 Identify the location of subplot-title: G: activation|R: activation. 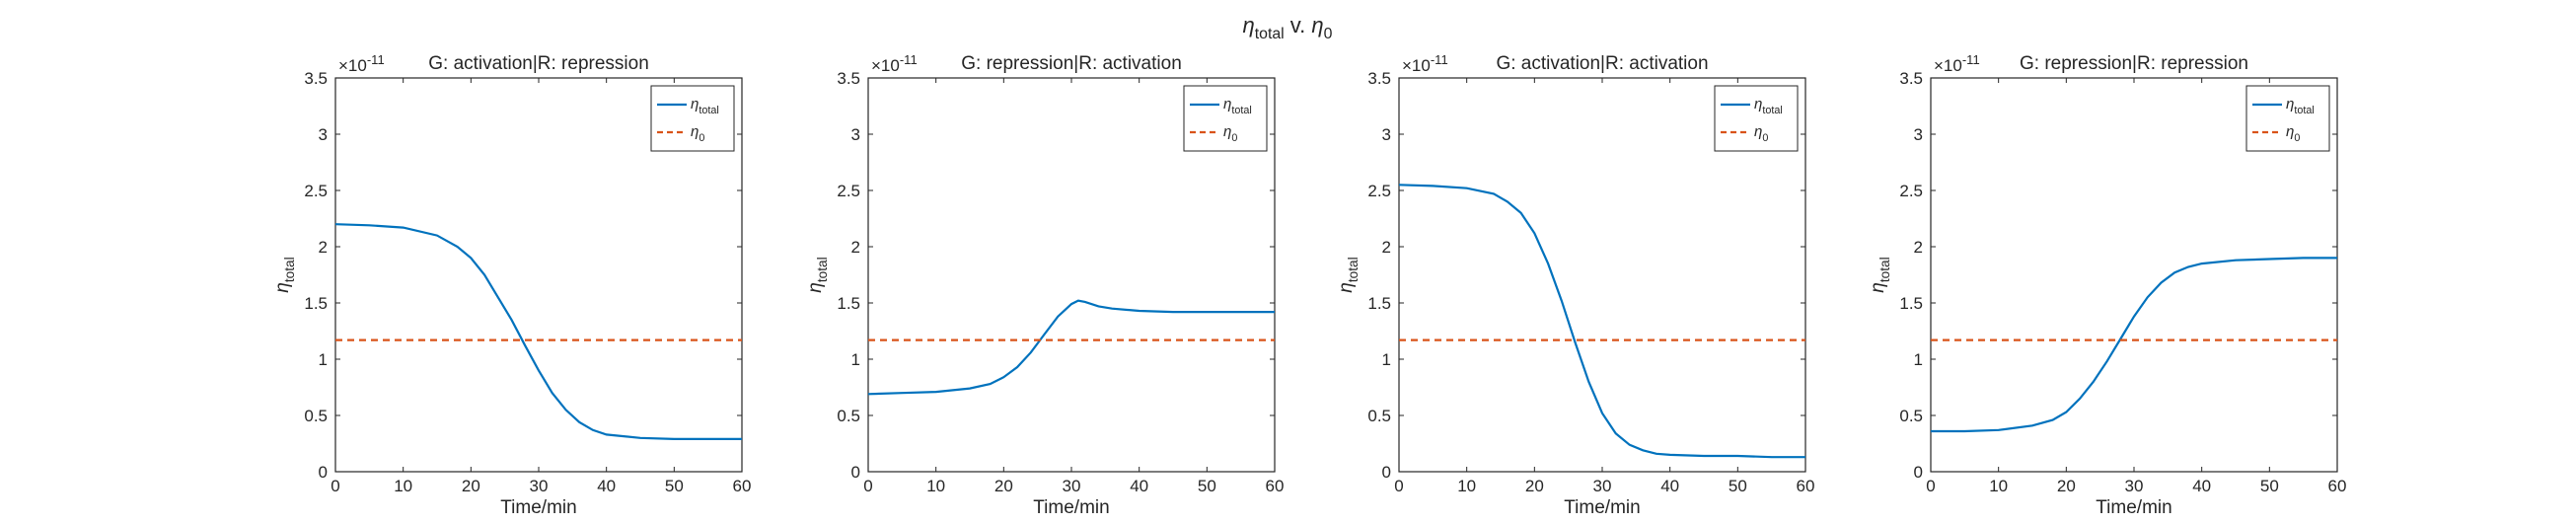
(1602, 63).